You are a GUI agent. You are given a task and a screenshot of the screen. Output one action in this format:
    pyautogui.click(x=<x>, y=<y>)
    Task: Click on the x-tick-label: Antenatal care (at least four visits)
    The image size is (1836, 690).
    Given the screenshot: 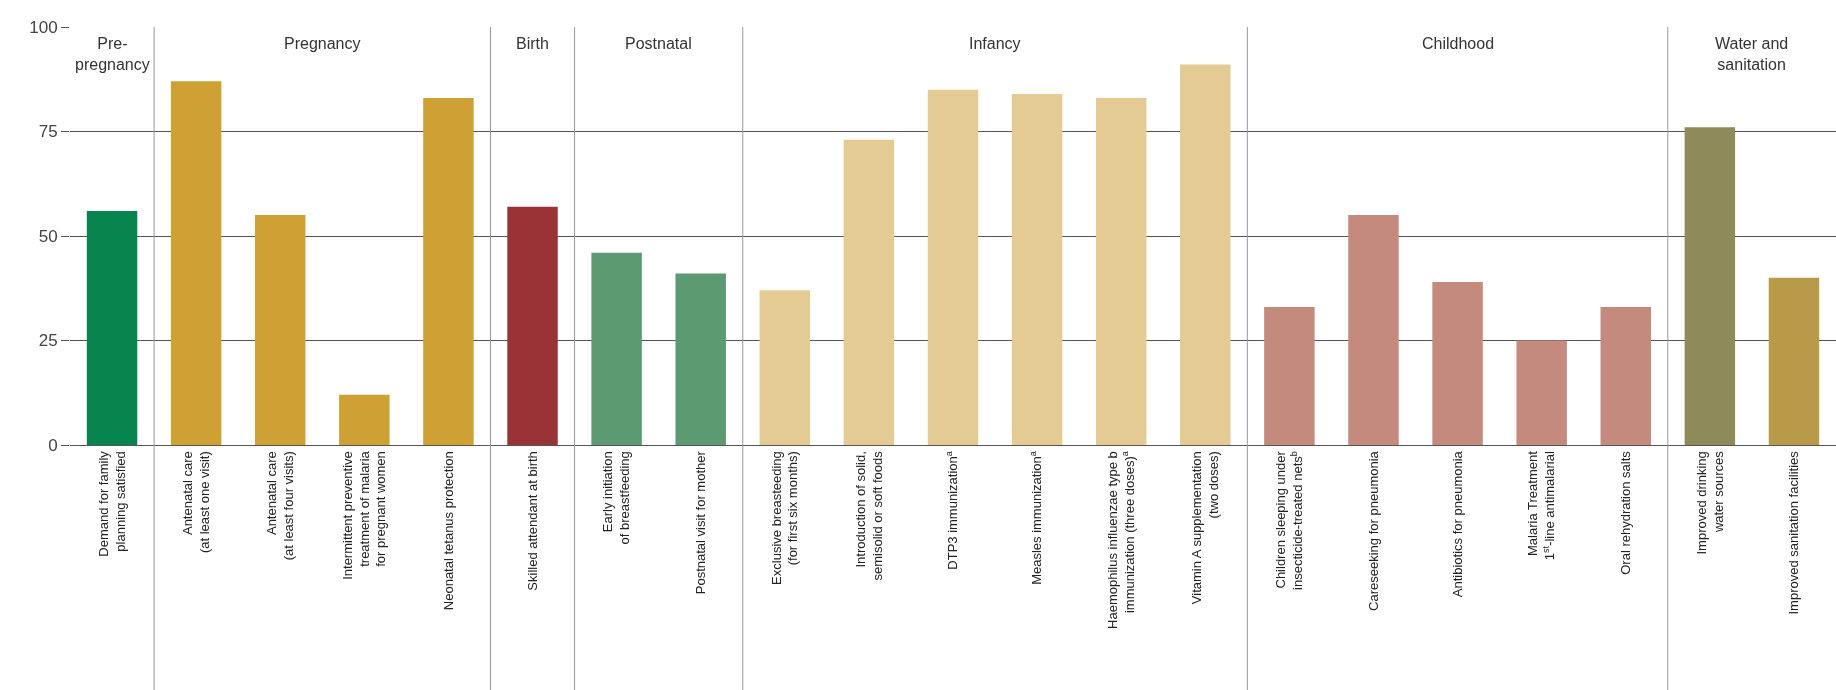 What is the action you would take?
    pyautogui.click(x=280, y=506)
    